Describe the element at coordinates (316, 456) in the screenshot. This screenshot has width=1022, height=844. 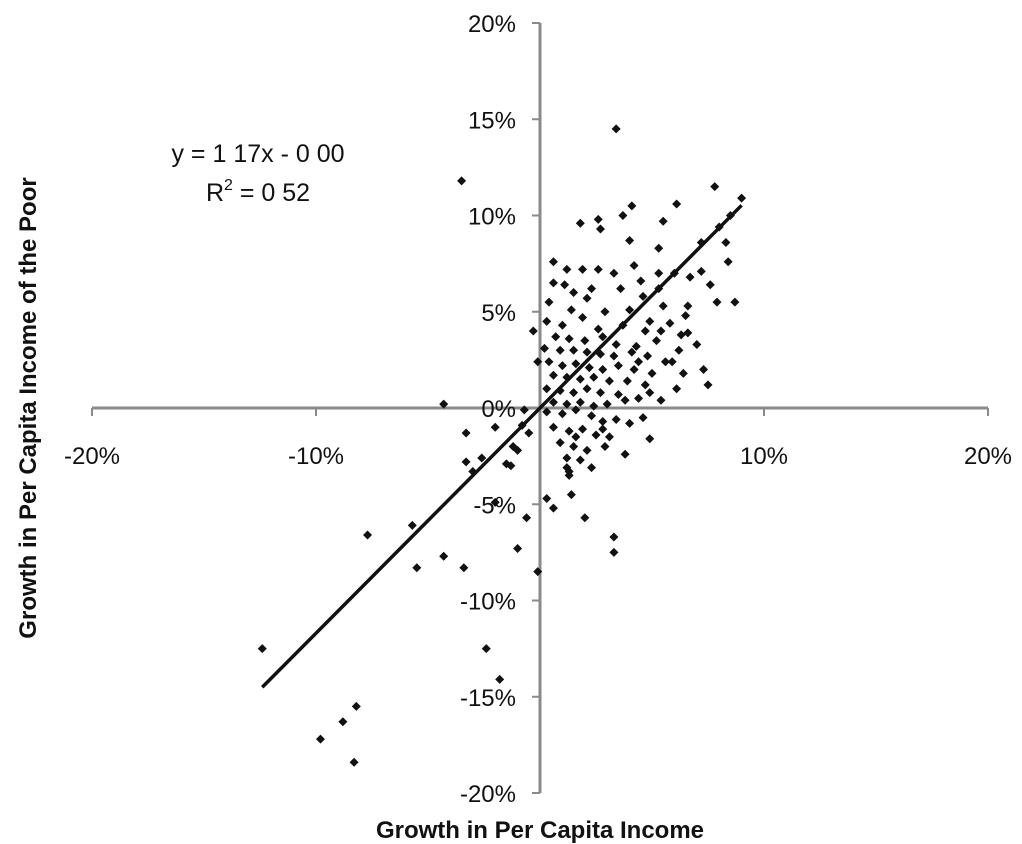
I see `x-tick-label: -10%` at that location.